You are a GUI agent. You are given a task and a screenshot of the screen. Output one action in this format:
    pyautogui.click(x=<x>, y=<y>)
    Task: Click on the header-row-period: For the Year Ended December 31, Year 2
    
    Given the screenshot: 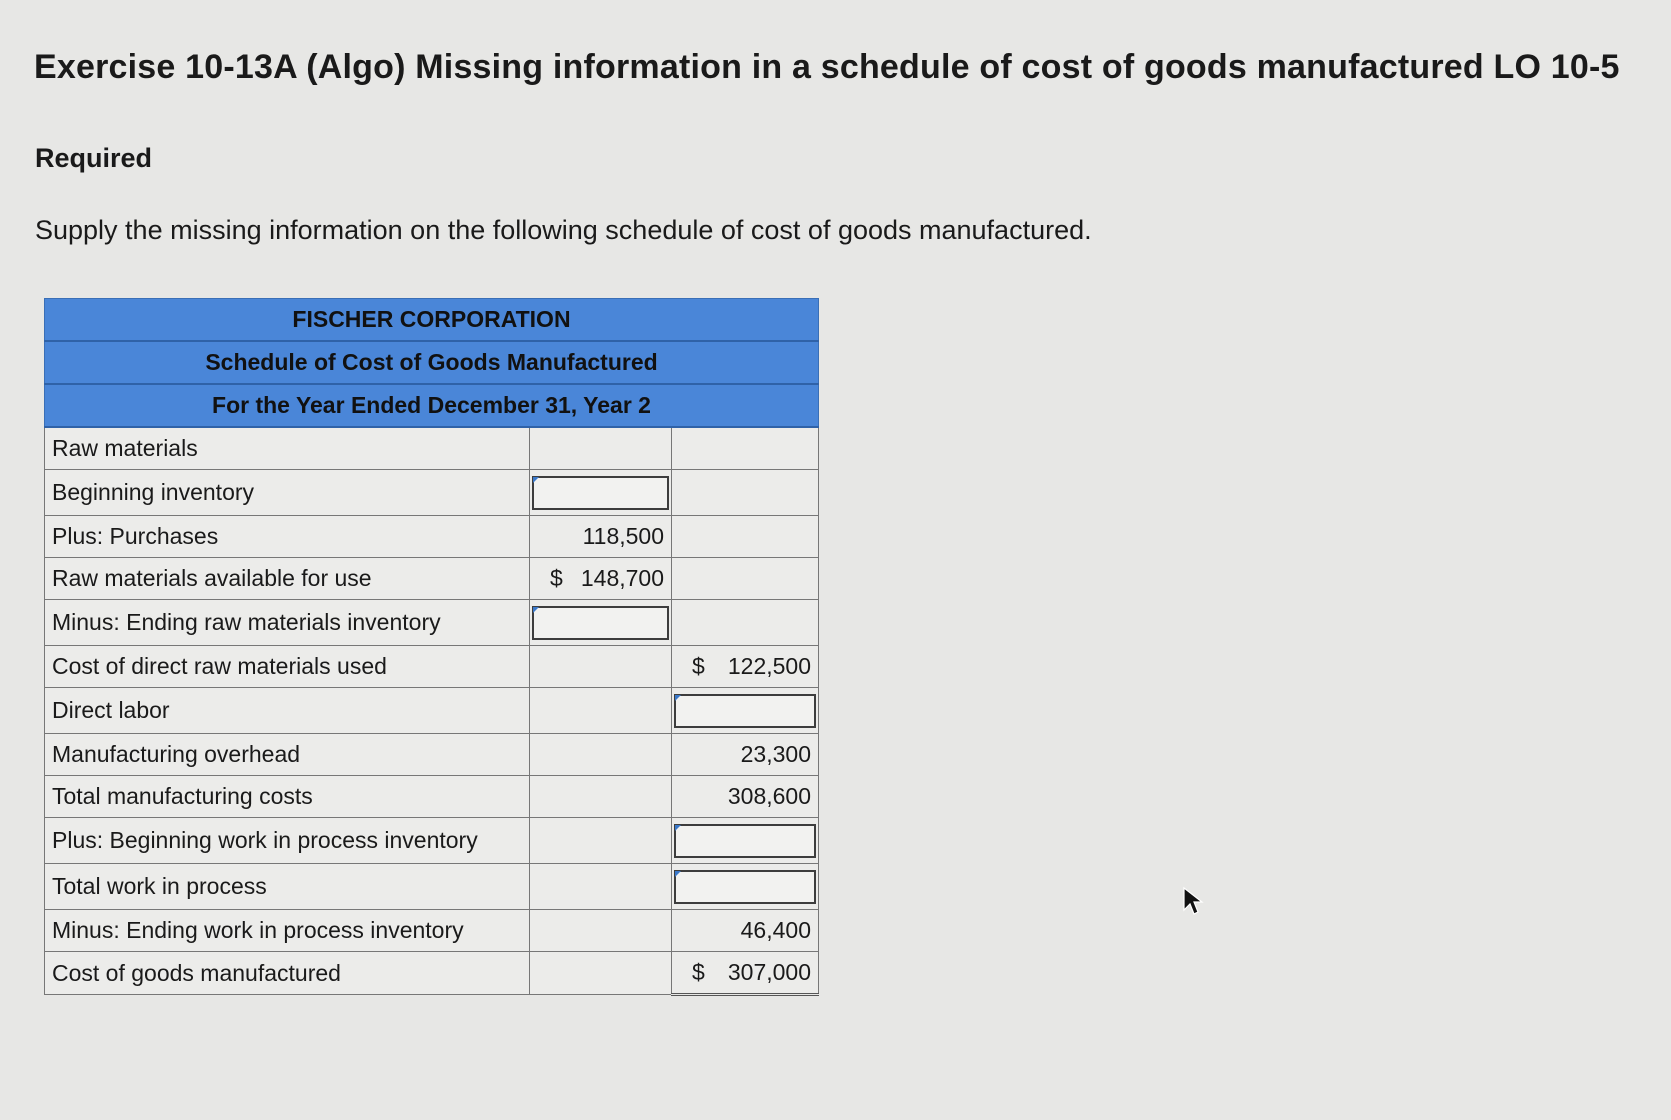 What is the action you would take?
    pyautogui.click(x=431, y=405)
    